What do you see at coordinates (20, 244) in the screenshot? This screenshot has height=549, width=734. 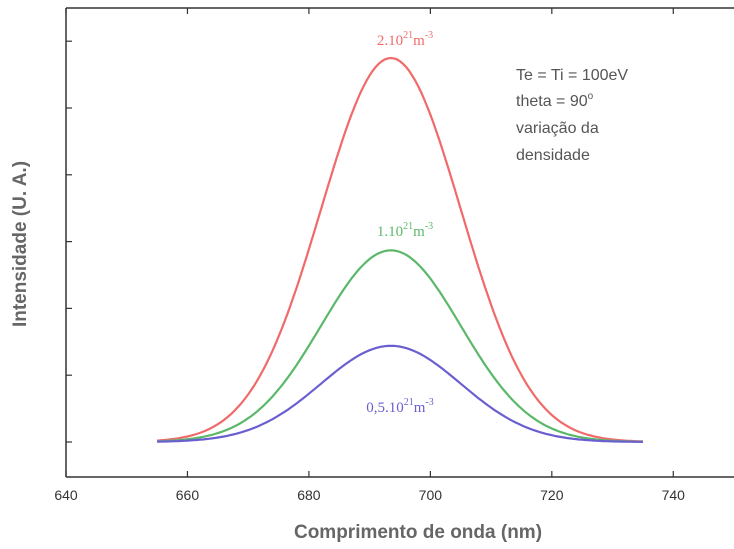 I see `y-axis-title: Intensidade (U. A.)` at bounding box center [20, 244].